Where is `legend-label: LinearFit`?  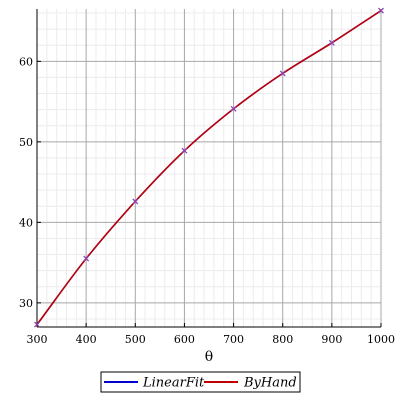 legend-label: LinearFit is located at coordinates (173, 383).